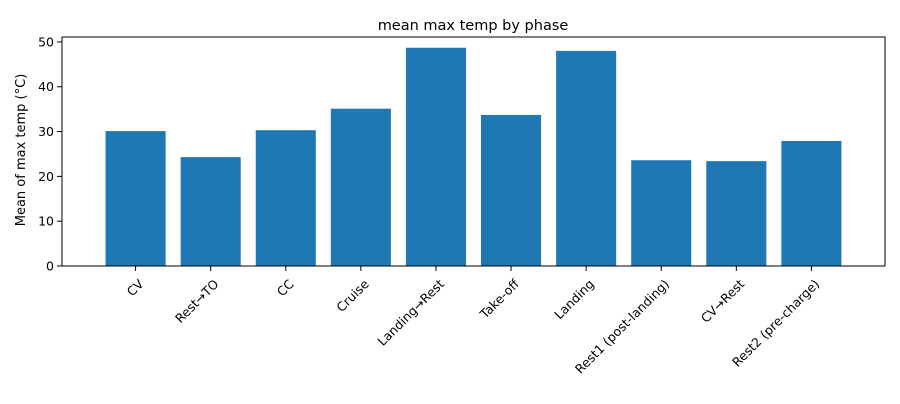 Image resolution: width=900 pixels, height=404 pixels. What do you see at coordinates (473, 26) in the screenshot?
I see `chart-title: mean max temp by phase` at bounding box center [473, 26].